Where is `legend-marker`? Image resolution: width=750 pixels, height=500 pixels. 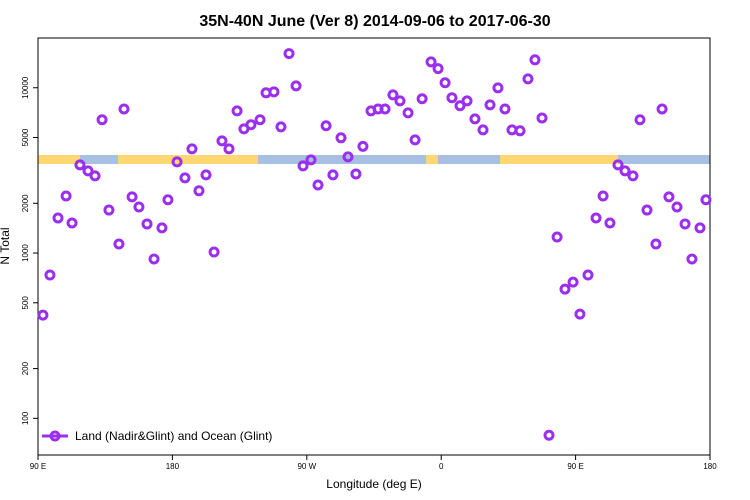 legend-marker is located at coordinates (55, 436).